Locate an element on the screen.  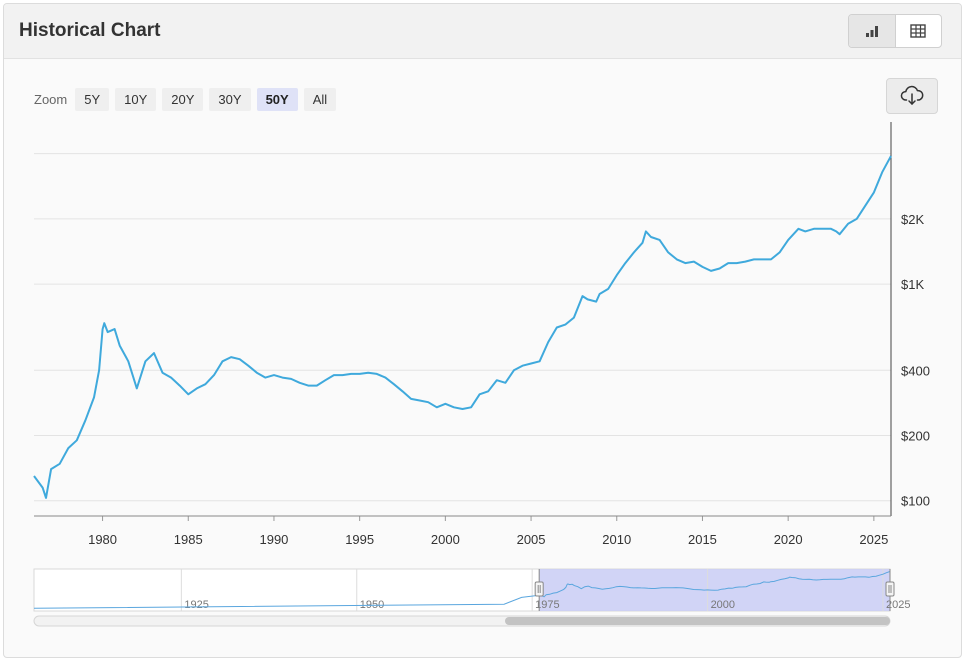
y-axis-labels: $100 $200 $400 $1K $2K is located at coordinates (915, 360).